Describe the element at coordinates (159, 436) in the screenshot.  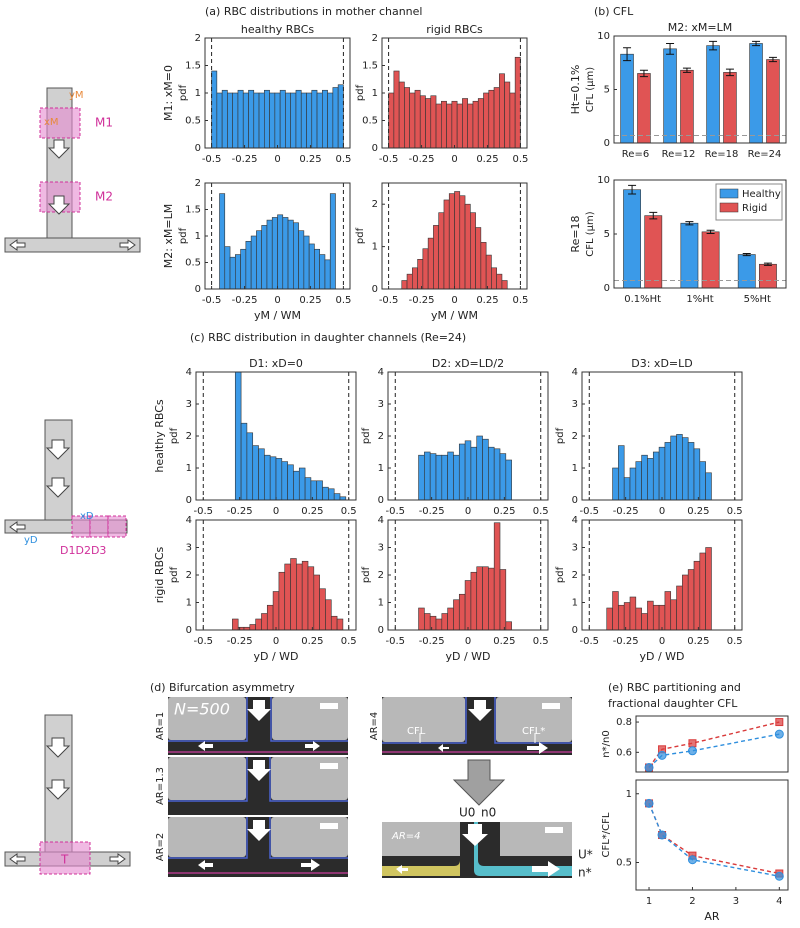
I see `row-label: healthy RBCs` at that location.